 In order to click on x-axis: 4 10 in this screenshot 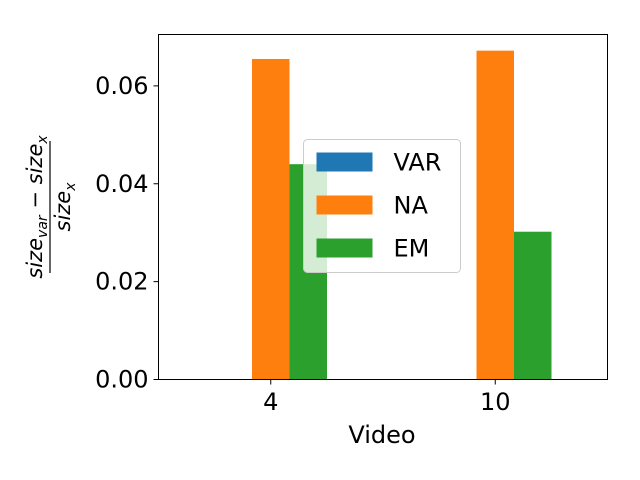, I will do `click(387, 397)`.